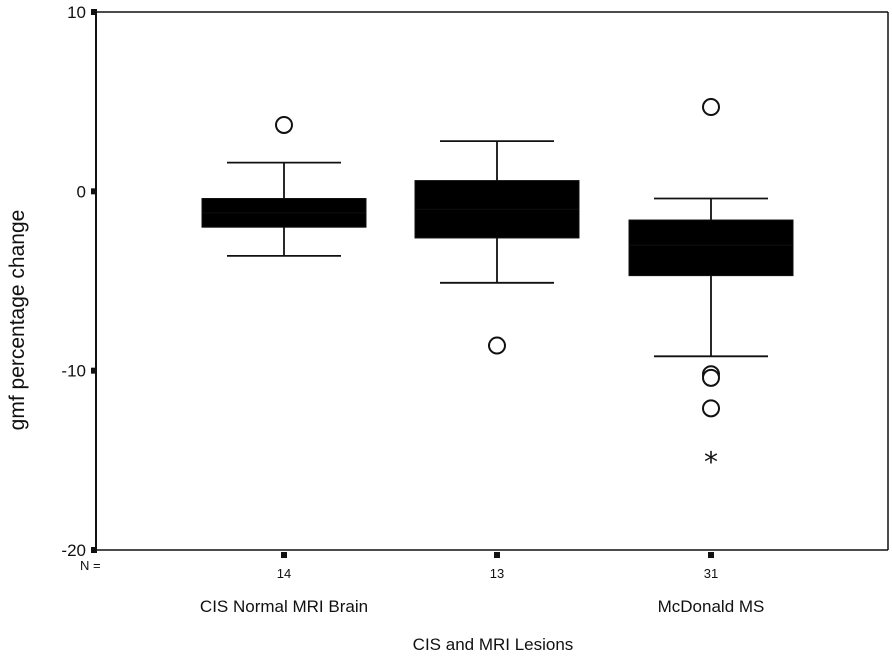 The width and height of the screenshot is (892, 658). I want to click on x-axis-title: CIS and MRI Lesions, so click(493, 644).